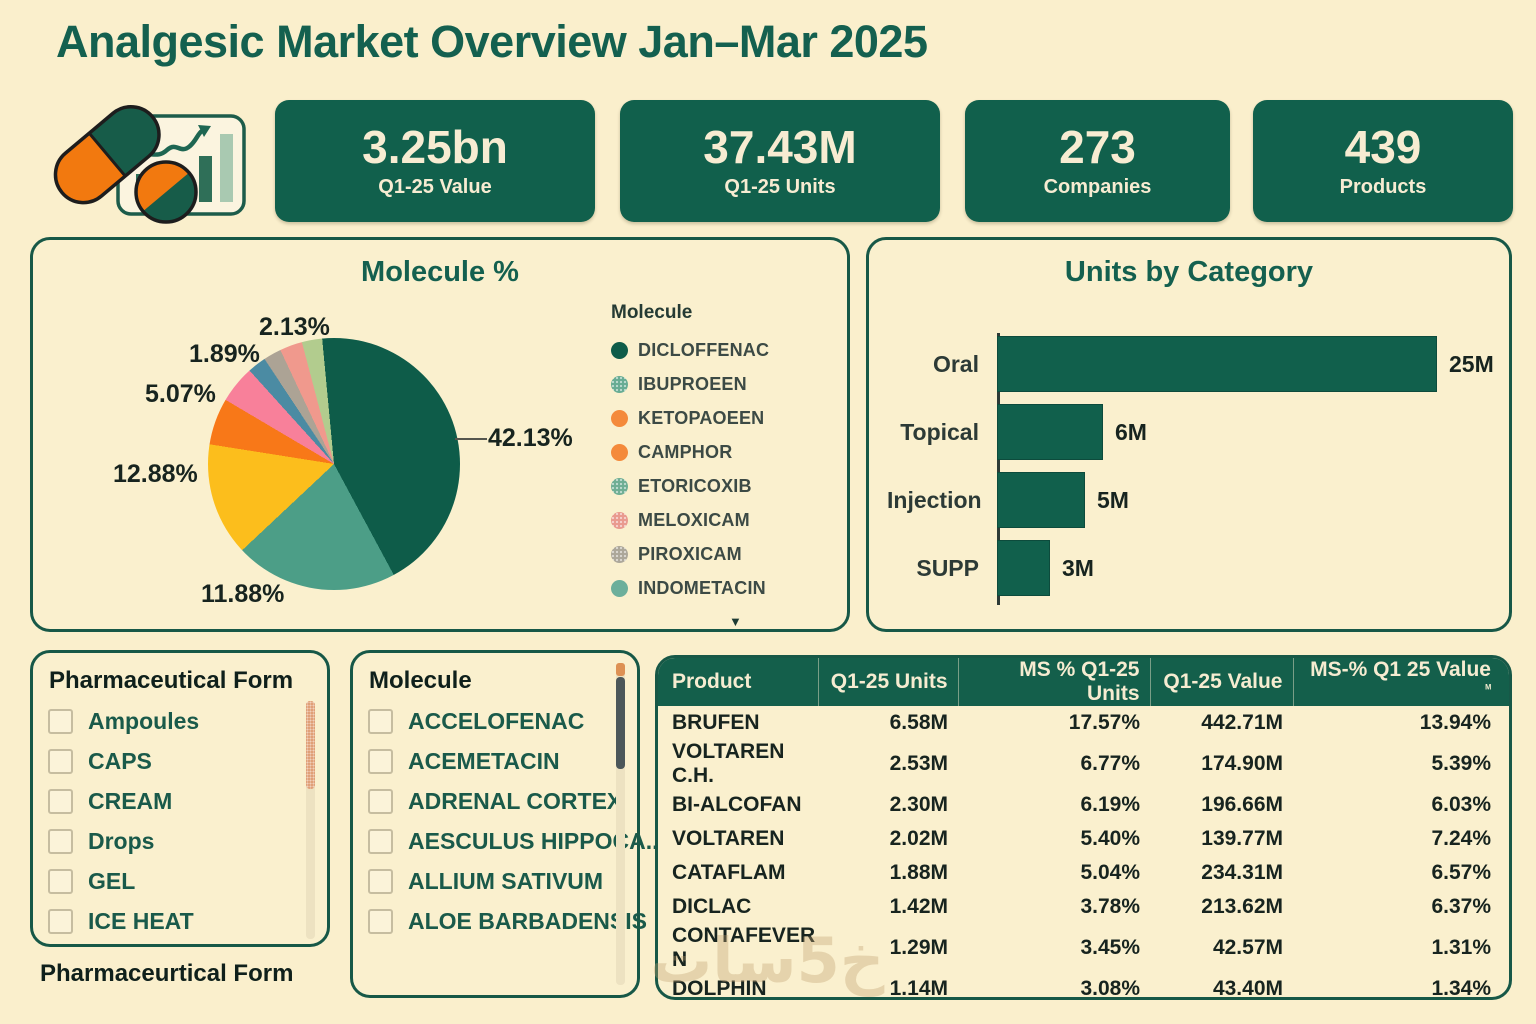 This screenshot has width=1536, height=1024. Describe the element at coordinates (1110, 947) in the screenshot. I see `value-cell: 3.45%` at that location.